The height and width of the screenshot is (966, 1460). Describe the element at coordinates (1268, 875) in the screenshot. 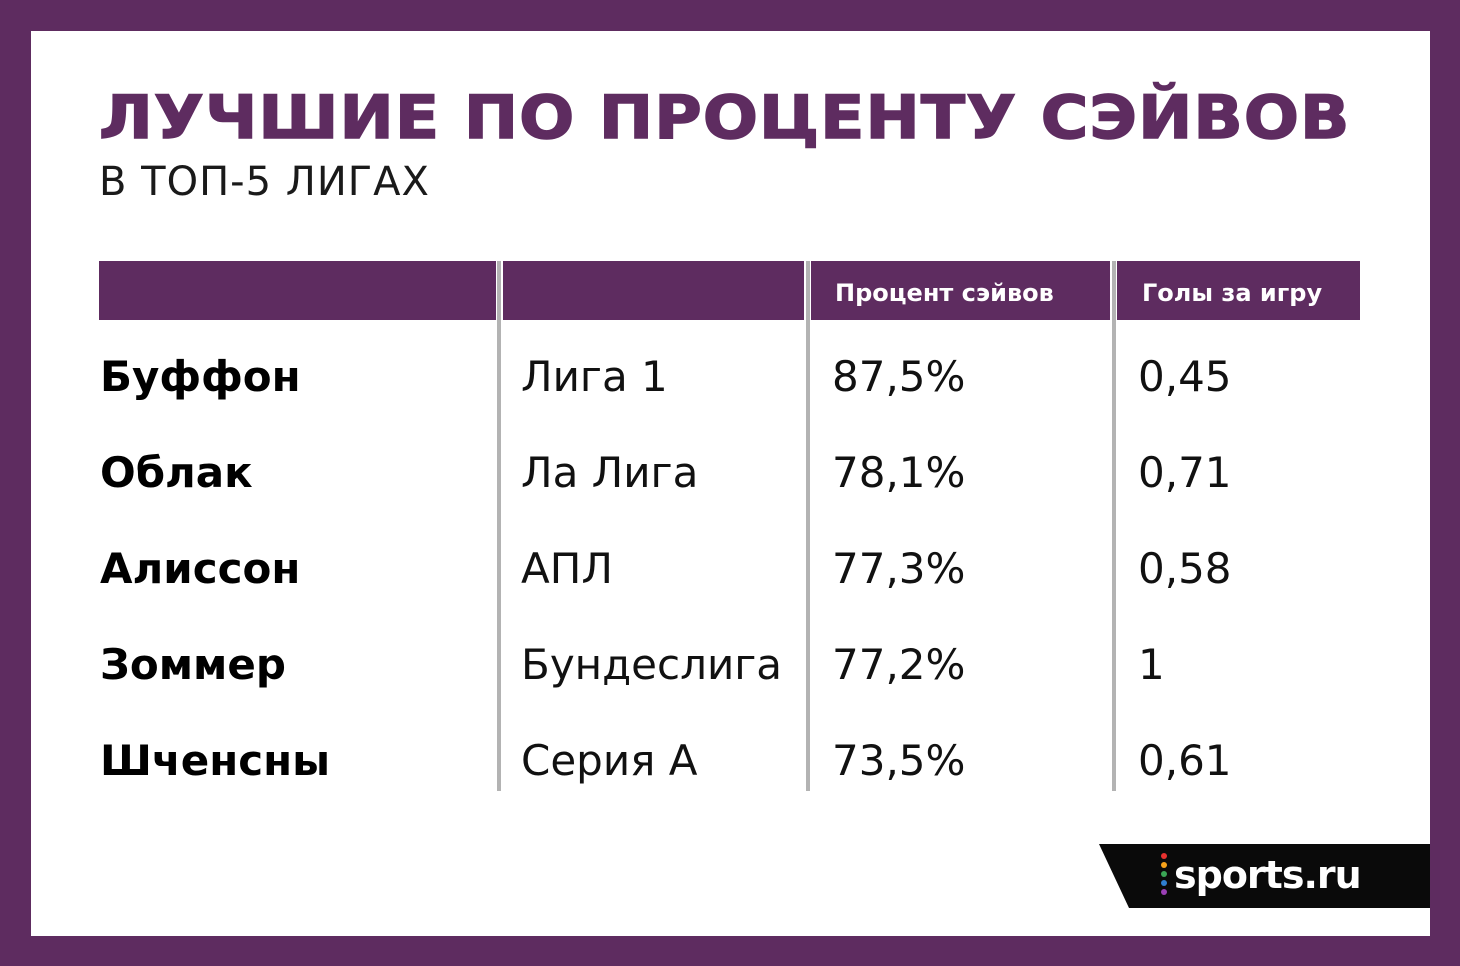

I see `sports-ru-logo: sports.ru` at that location.